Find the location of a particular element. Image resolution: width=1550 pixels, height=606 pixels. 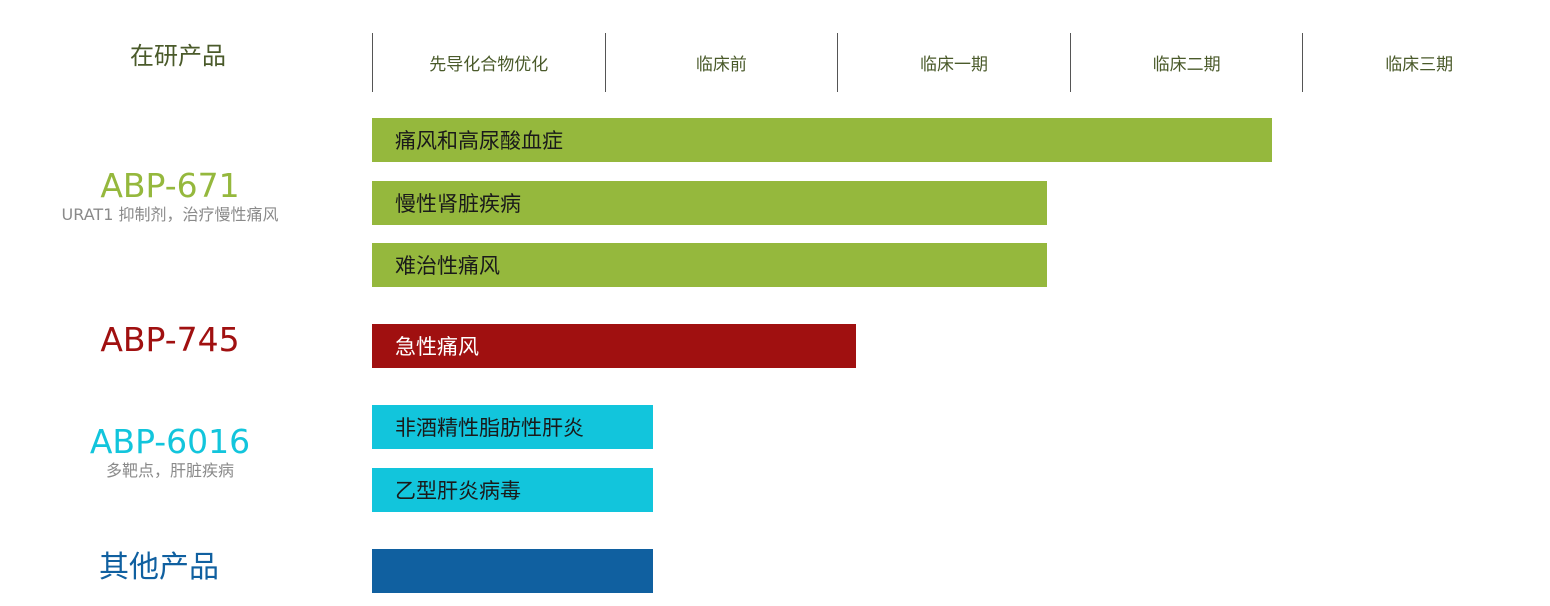

stage-label: 临床三期 is located at coordinates (1418, 62).